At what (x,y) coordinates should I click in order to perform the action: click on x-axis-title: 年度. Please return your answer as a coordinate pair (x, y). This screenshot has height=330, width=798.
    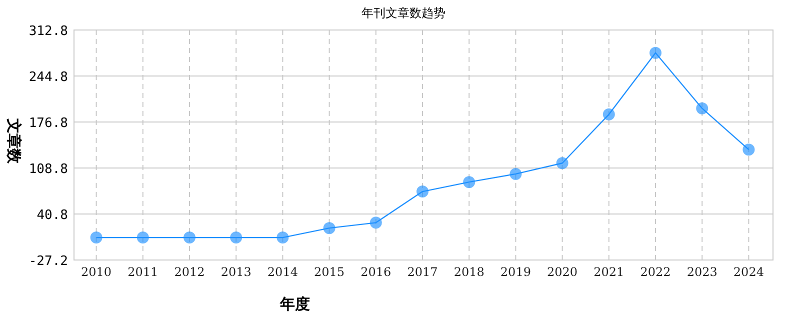
    Looking at the image, I should click on (294, 304).